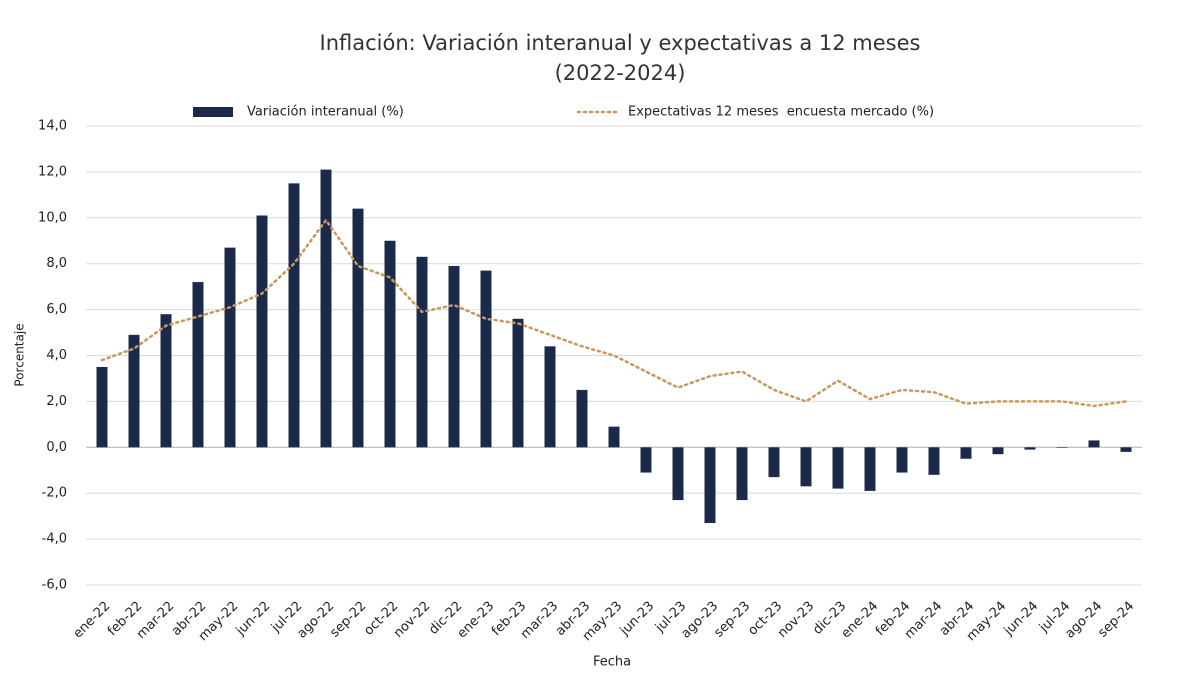  I want to click on x-axis-title: Fecha, so click(612, 662).